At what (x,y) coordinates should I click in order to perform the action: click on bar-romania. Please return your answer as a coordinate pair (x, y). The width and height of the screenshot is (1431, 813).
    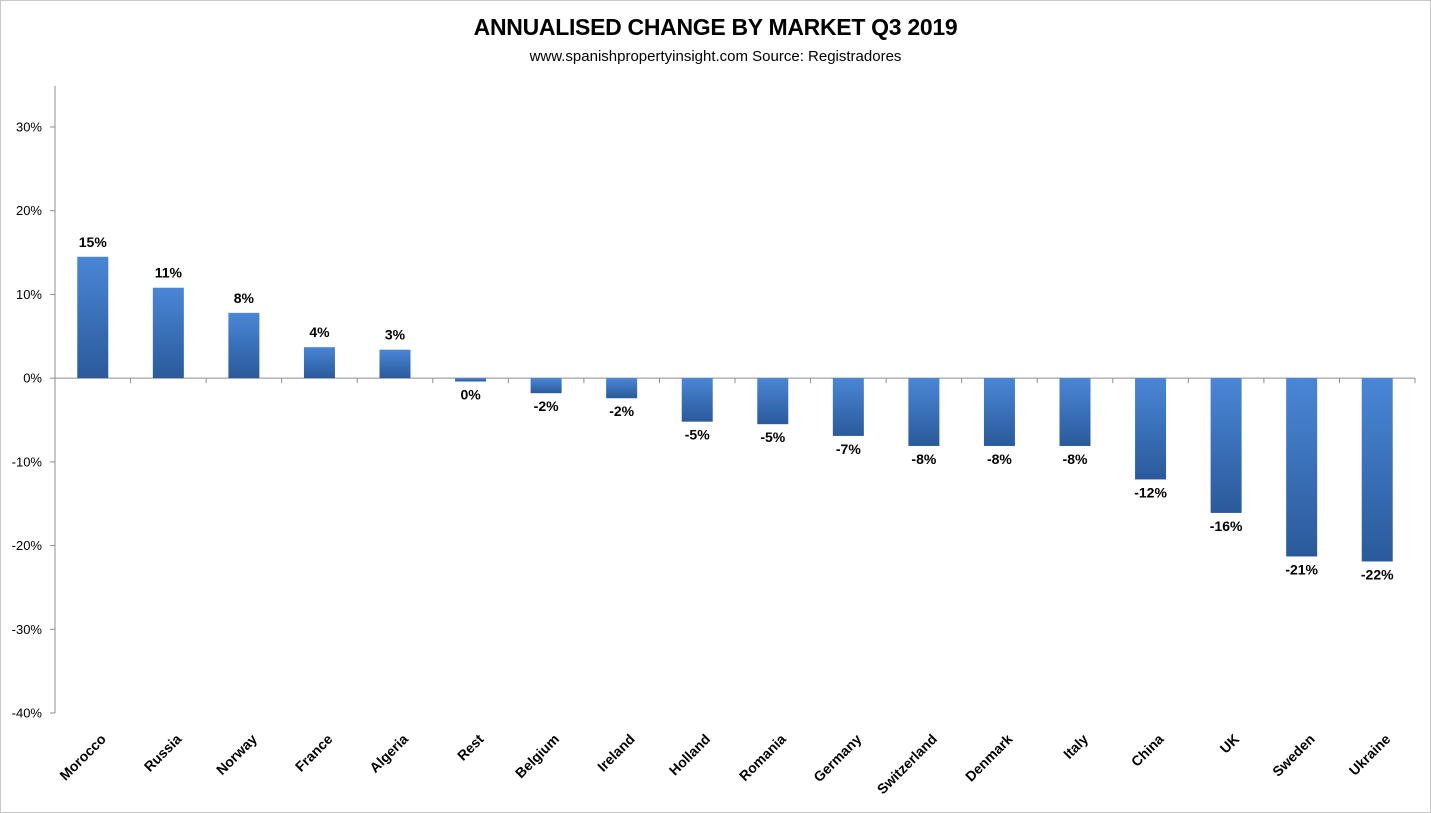
    Looking at the image, I should click on (773, 401).